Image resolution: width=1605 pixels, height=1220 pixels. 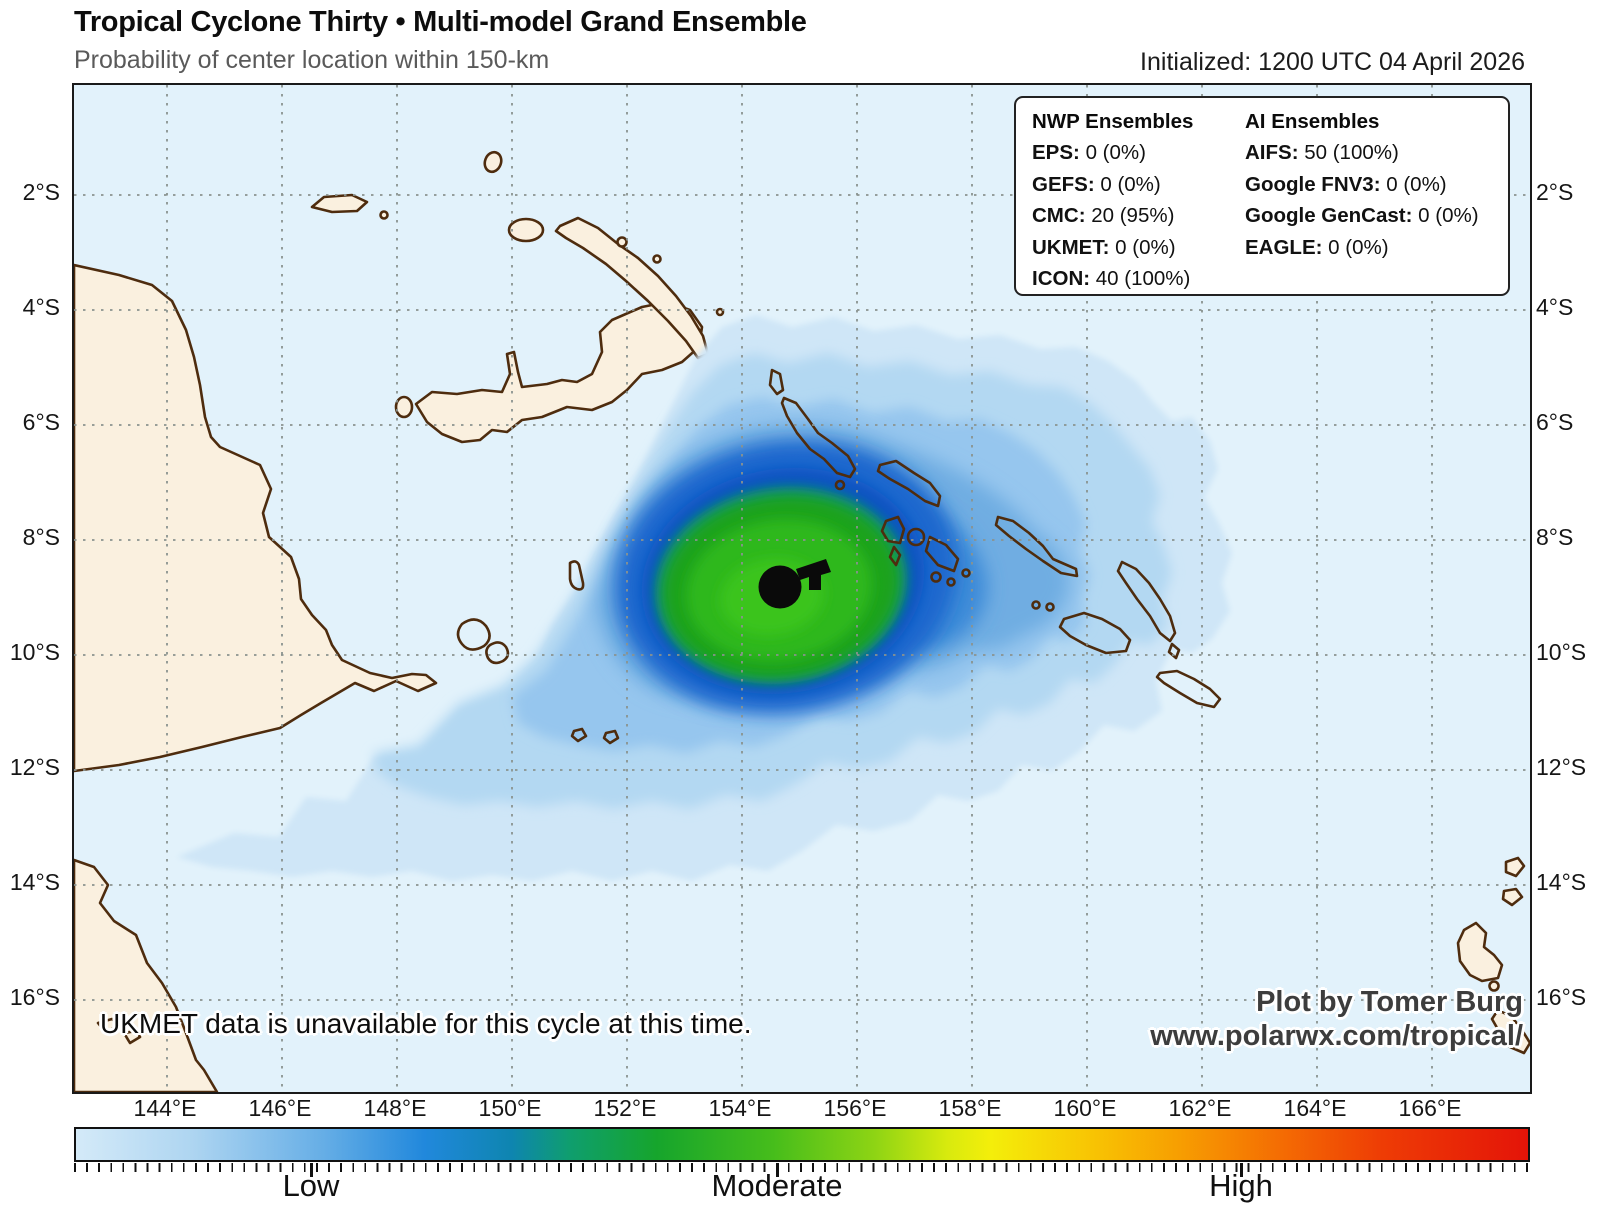 I want to click on legend-item-google-fnv3: Google FNV30 (0%), so click(x=1369, y=185).